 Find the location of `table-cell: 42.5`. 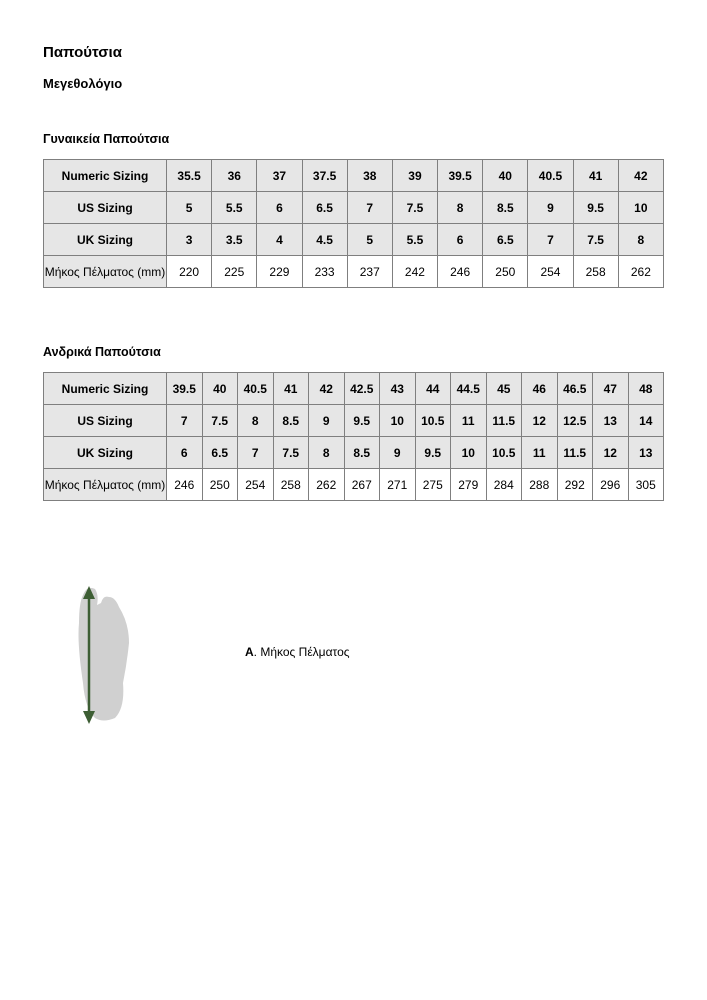

table-cell: 42.5 is located at coordinates (361, 388).